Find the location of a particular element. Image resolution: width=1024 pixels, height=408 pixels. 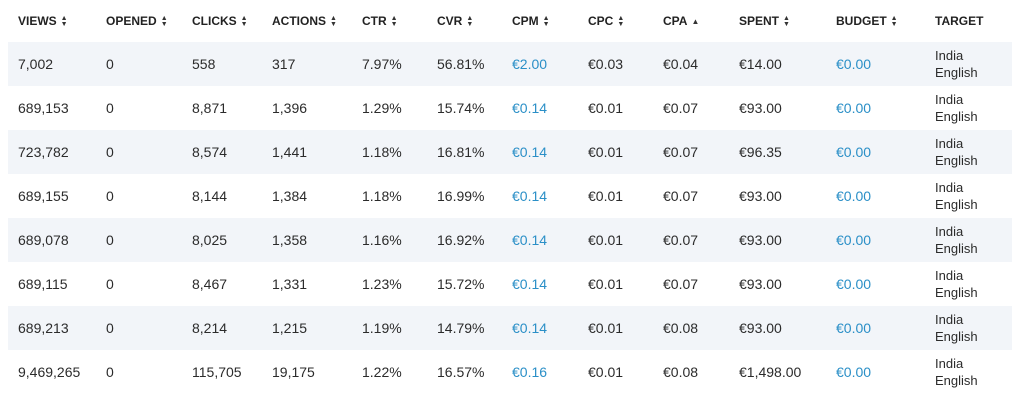

column-header-cpc: CPC ▲ ▼ is located at coordinates (615, 21).